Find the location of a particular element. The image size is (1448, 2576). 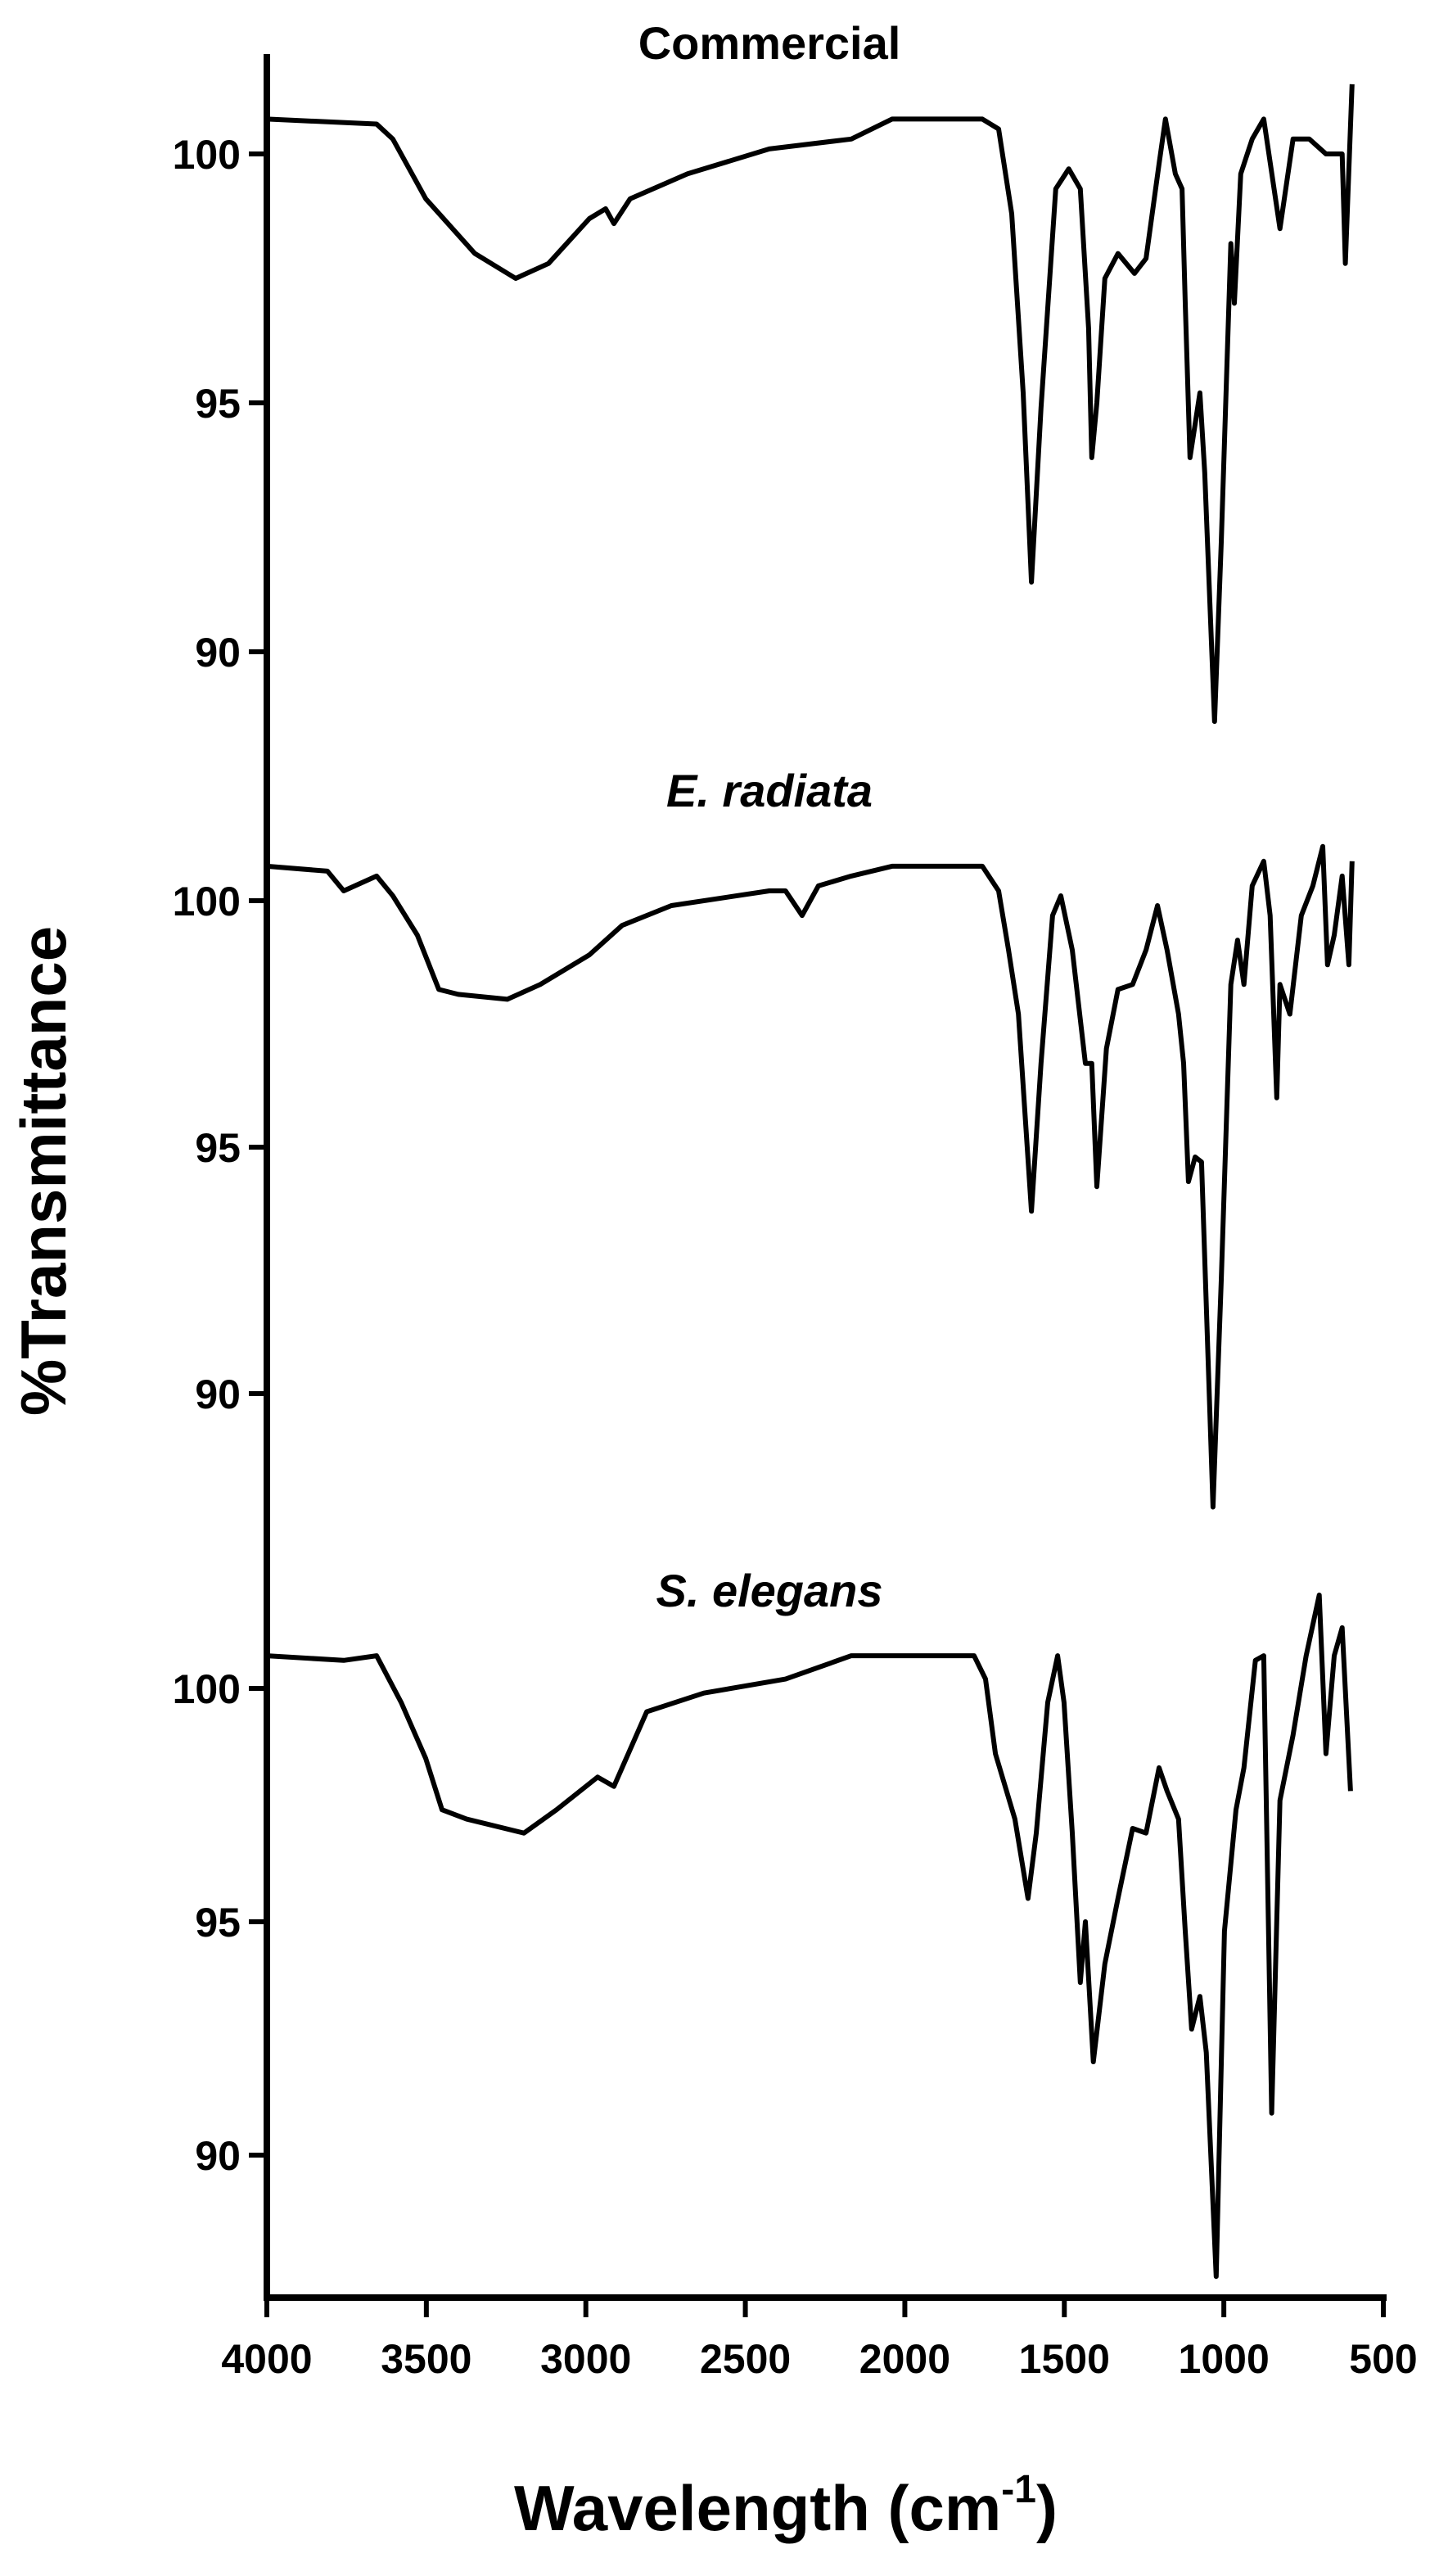

panel-title: E. radiata is located at coordinates (769, 790).